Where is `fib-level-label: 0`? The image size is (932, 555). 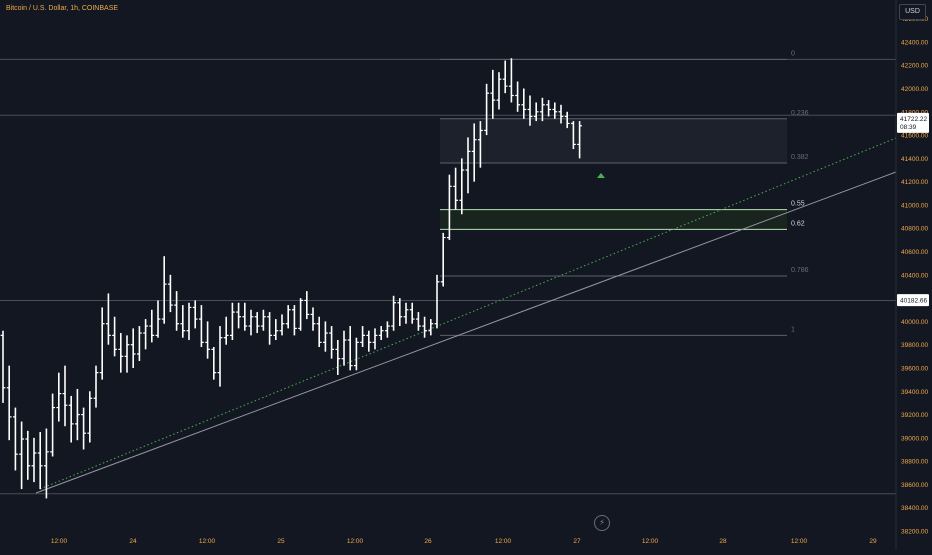 fib-level-label: 0 is located at coordinates (793, 53).